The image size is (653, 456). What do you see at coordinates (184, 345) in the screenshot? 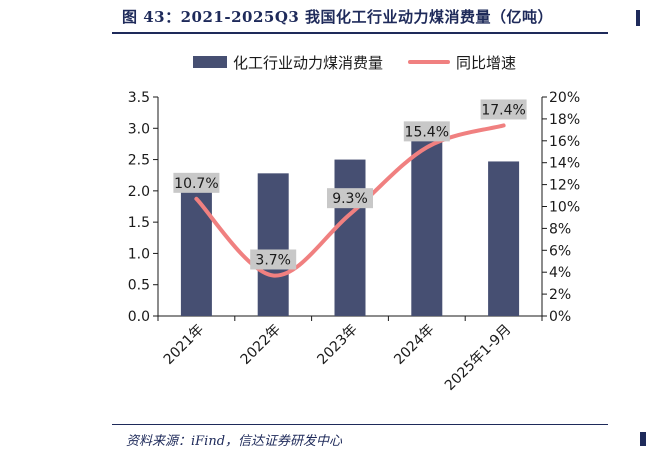
I see `category-label: 2021年` at bounding box center [184, 345].